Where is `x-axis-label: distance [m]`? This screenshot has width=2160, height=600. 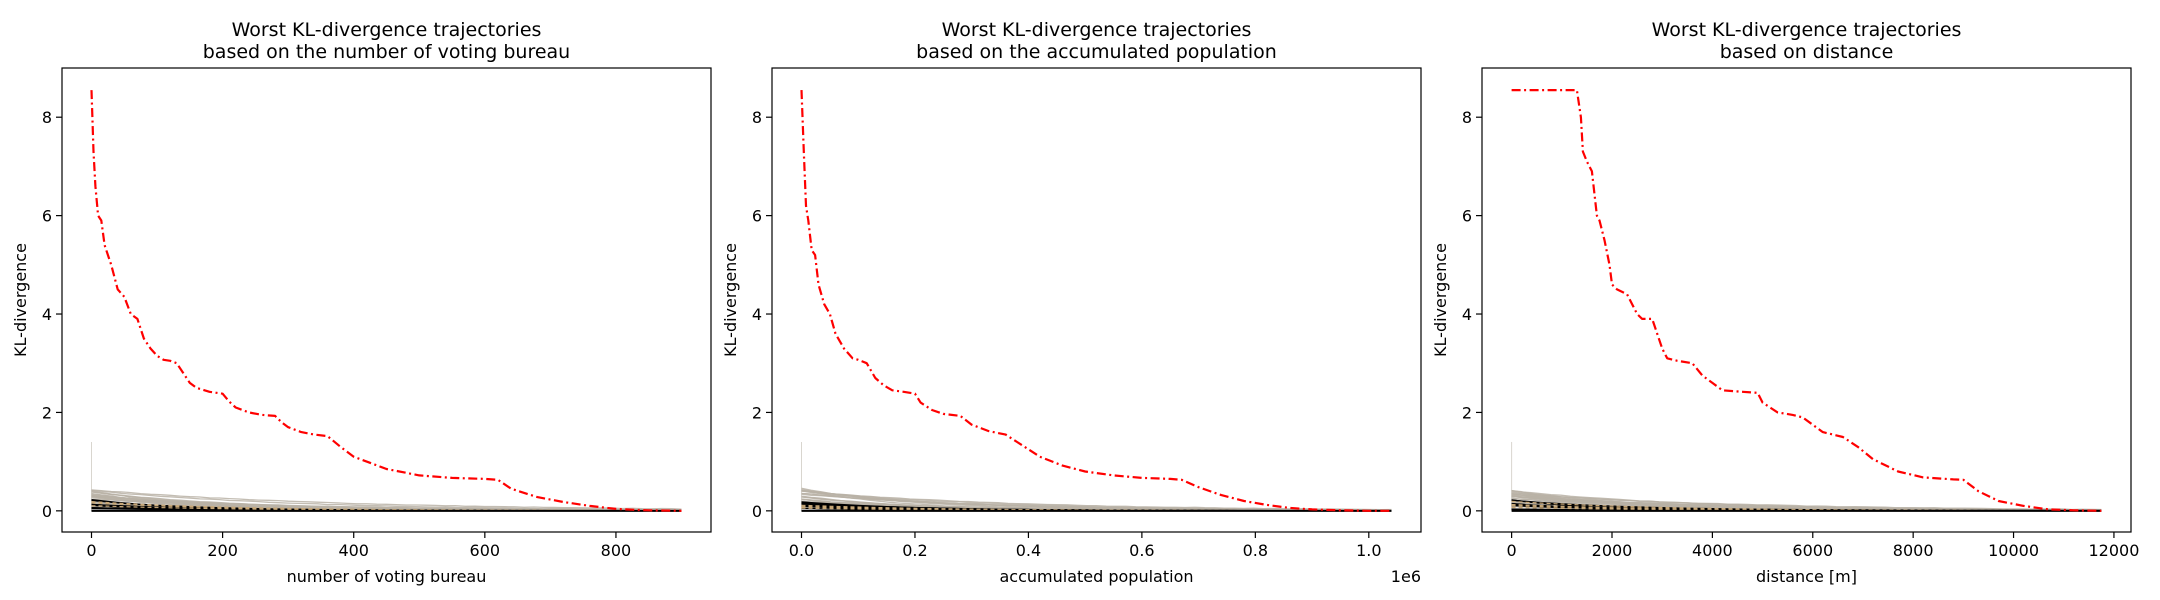
x-axis-label: distance [m] is located at coordinates (1806, 576).